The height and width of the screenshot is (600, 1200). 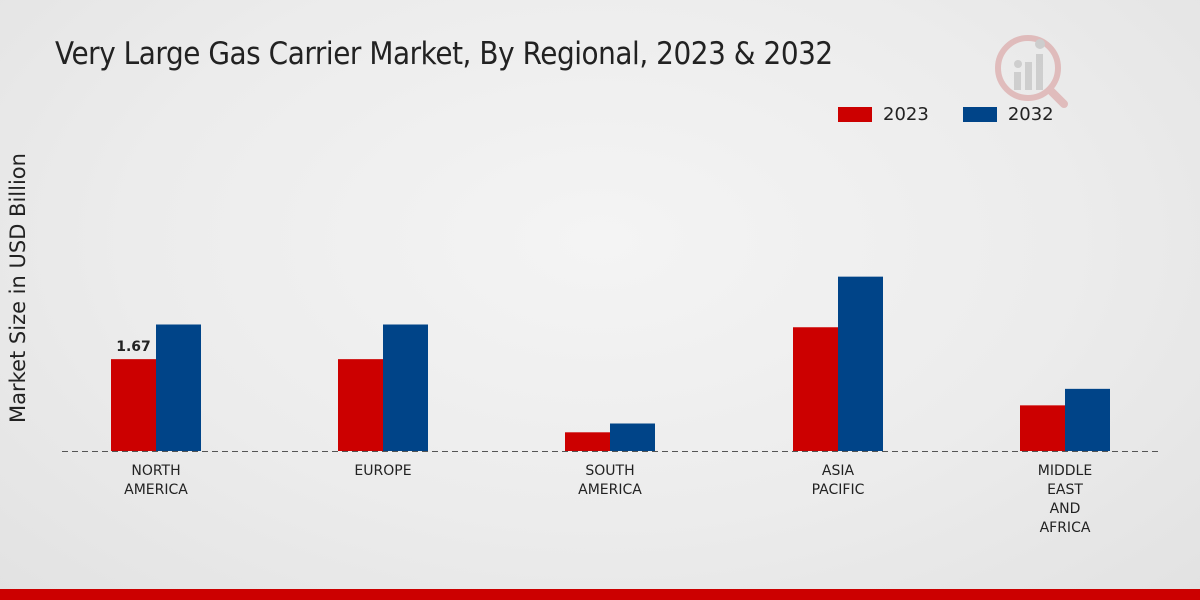 What do you see at coordinates (1065, 499) in the screenshot?
I see `x-tick-label-4: MIDDLE EAST AND AFRICA` at bounding box center [1065, 499].